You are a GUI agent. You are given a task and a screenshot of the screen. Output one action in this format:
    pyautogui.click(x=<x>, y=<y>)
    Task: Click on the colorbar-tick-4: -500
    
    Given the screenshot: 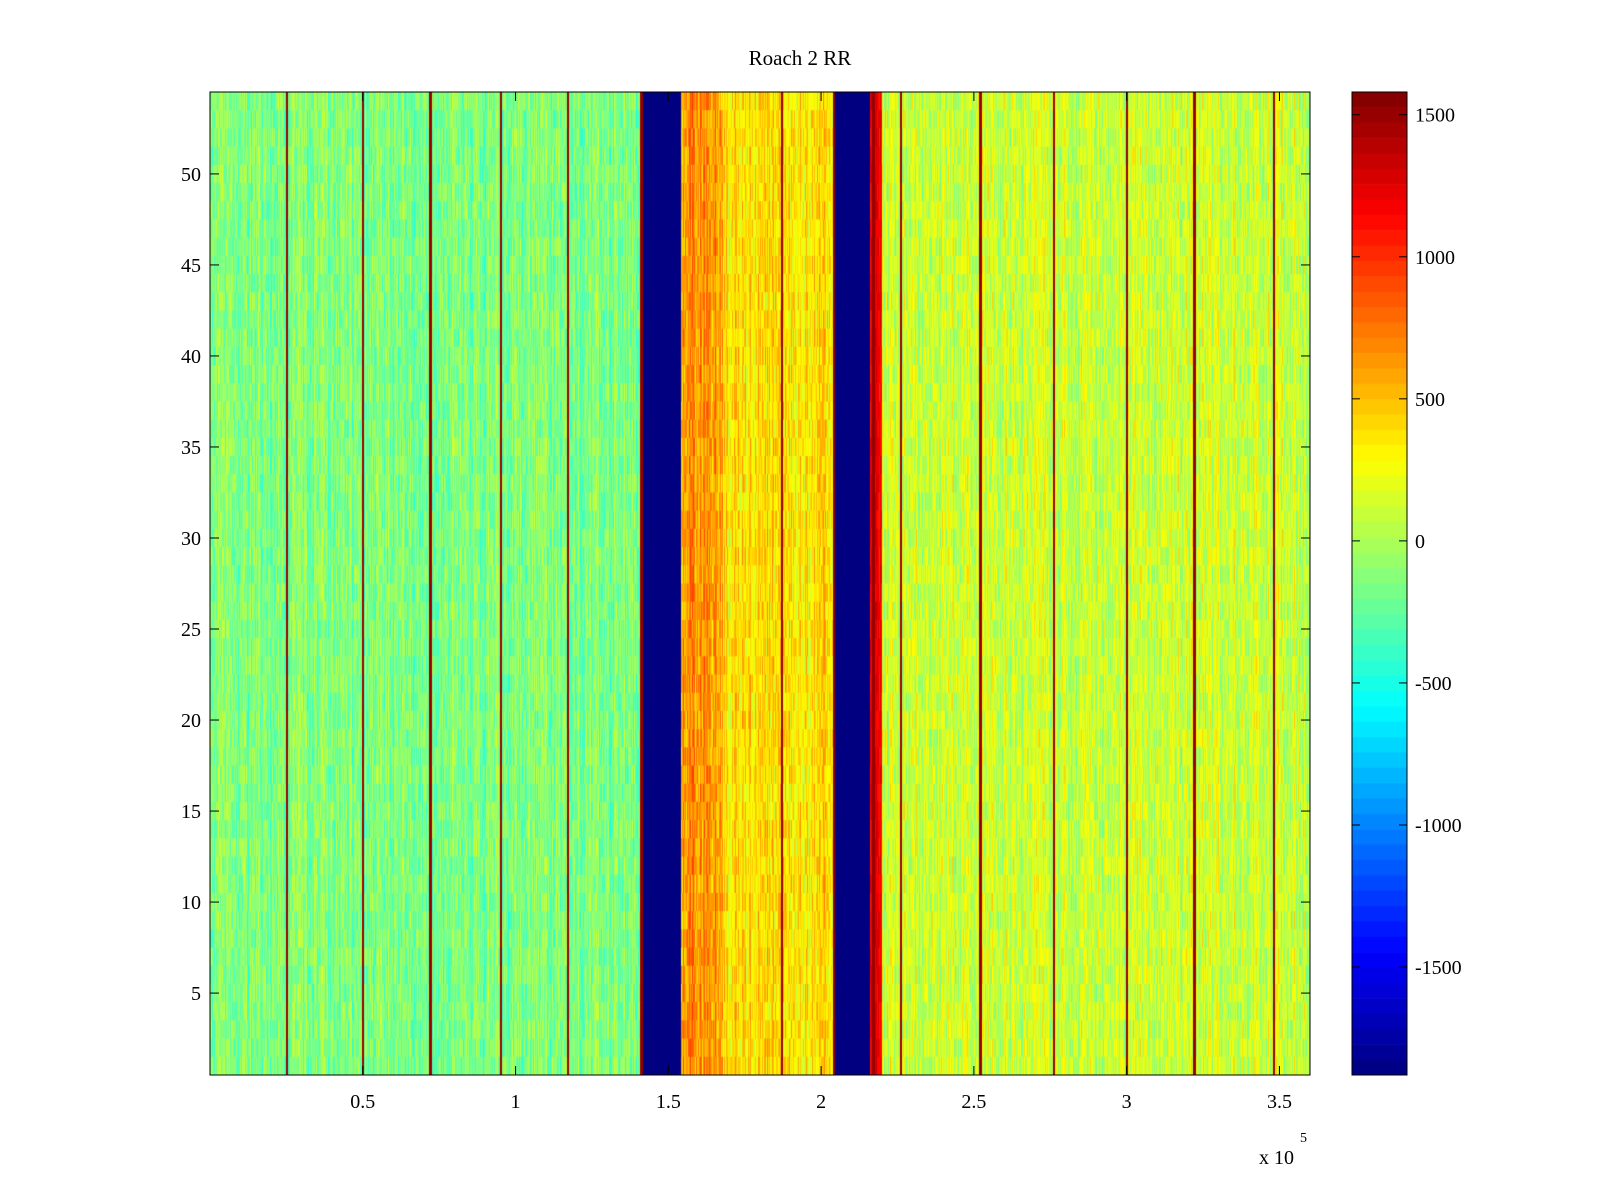 What is the action you would take?
    pyautogui.click(x=1402, y=684)
    